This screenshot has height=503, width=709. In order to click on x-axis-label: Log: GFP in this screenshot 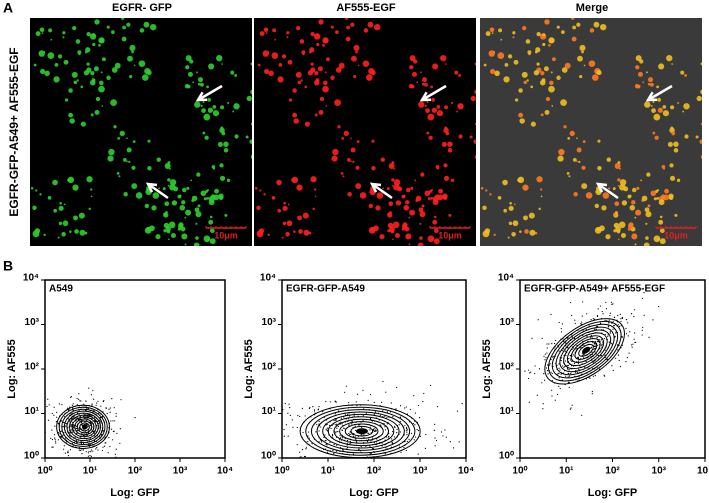, I will do `click(135, 493)`.